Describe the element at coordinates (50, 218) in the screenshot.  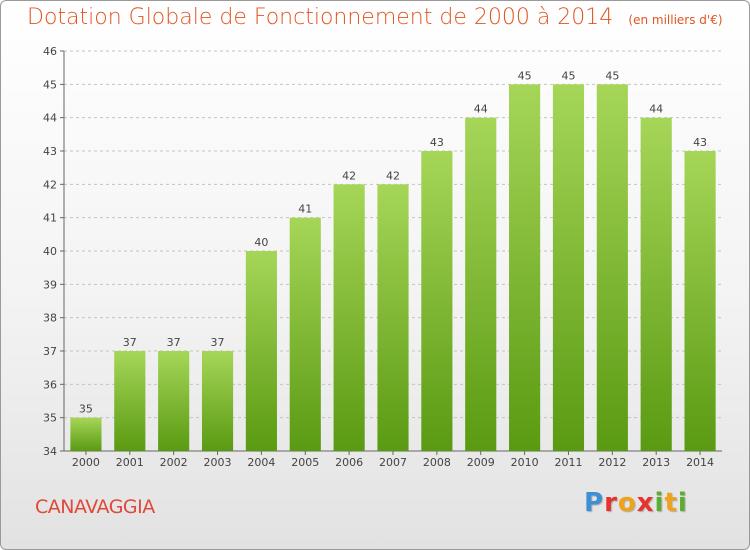
I see `y-tick-label: 41` at that location.